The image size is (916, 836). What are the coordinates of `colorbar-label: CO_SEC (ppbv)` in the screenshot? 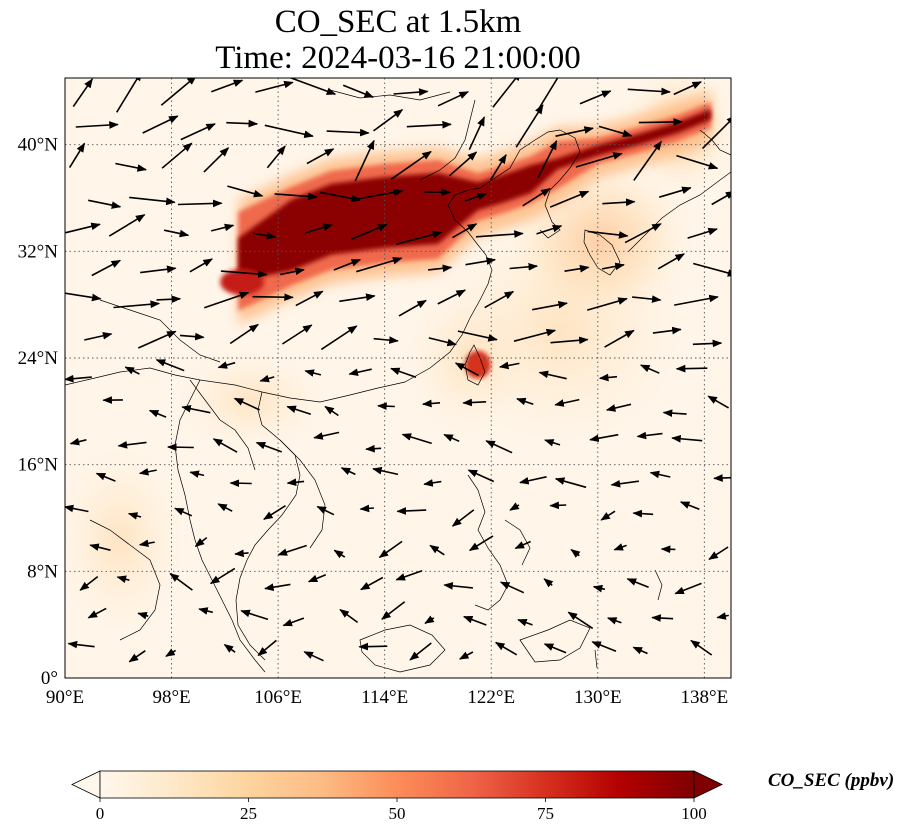 It's located at (831, 780).